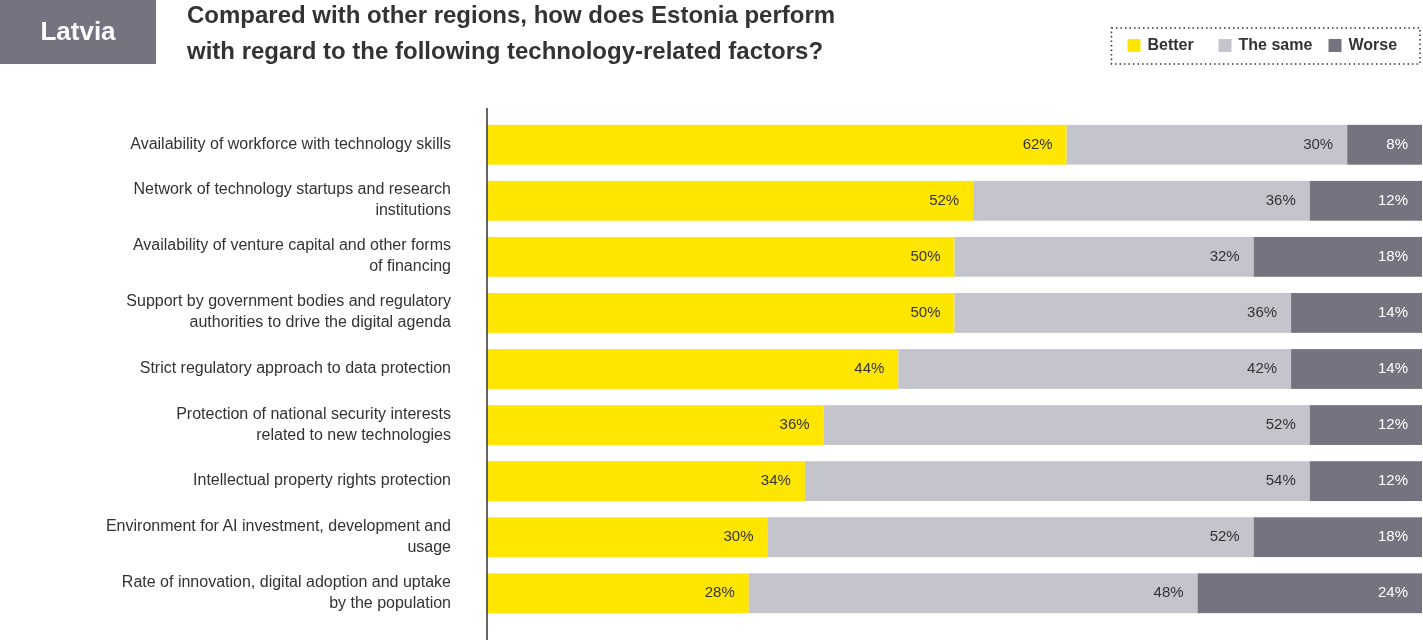  I want to click on legend-label: Worse, so click(1373, 45).